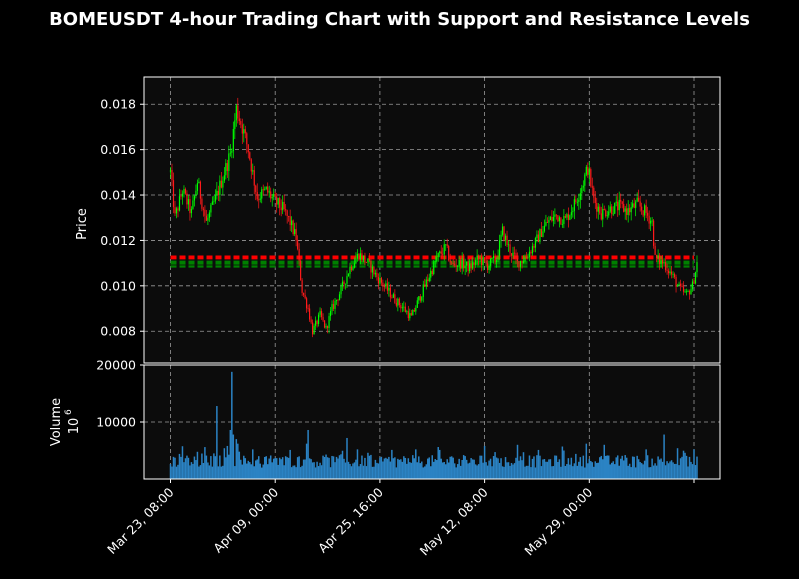 The width and height of the screenshot is (799, 579). I want to click on price-y-tick-label: 0.008, so click(118, 331).